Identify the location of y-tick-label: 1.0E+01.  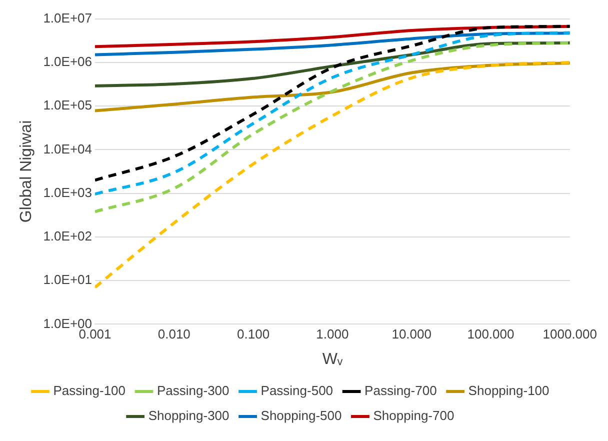
(67, 280).